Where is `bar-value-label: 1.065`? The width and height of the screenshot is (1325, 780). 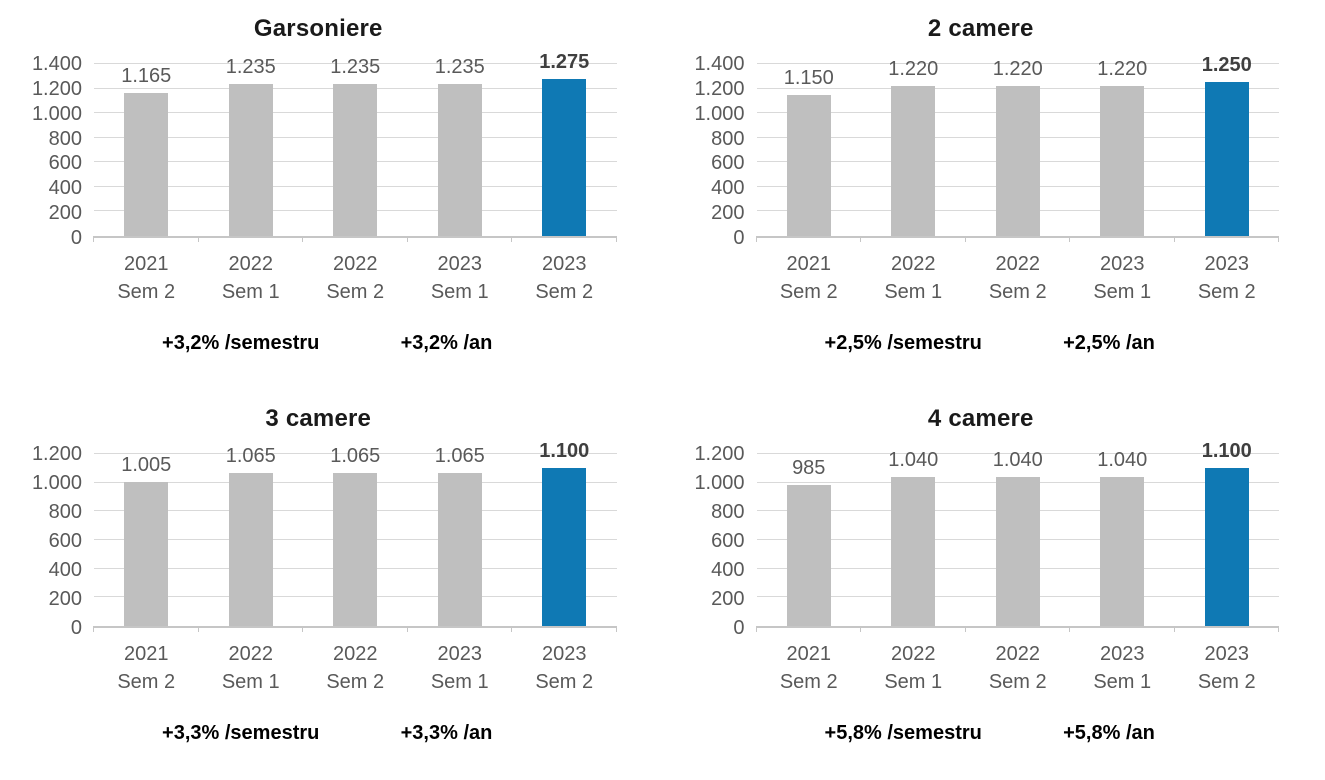 bar-value-label: 1.065 is located at coordinates (250, 456).